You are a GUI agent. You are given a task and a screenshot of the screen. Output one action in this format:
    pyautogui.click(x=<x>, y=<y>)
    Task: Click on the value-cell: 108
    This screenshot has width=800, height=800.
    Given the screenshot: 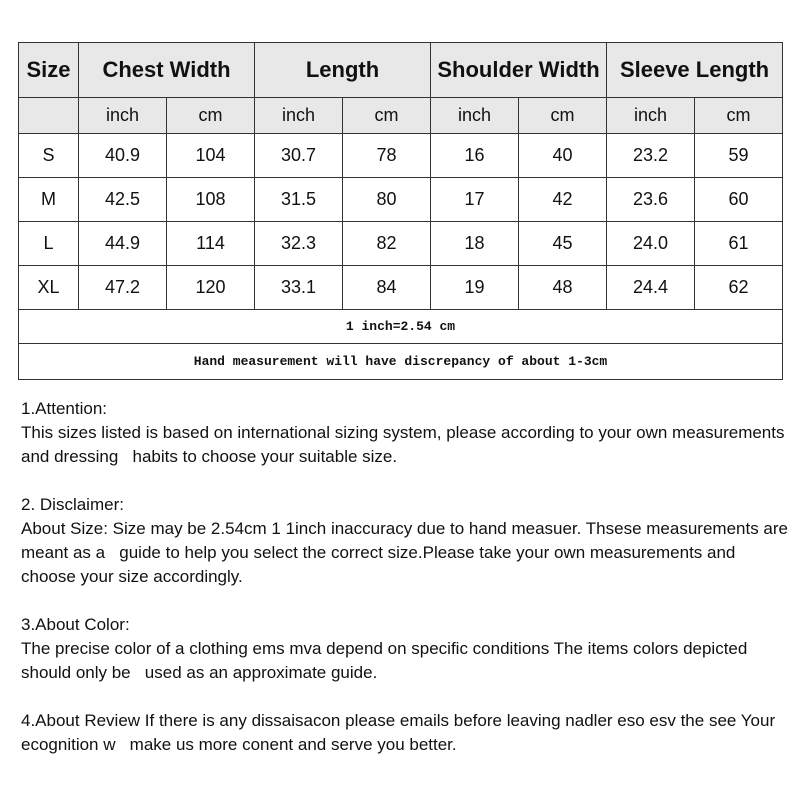 What is the action you would take?
    pyautogui.click(x=210, y=199)
    